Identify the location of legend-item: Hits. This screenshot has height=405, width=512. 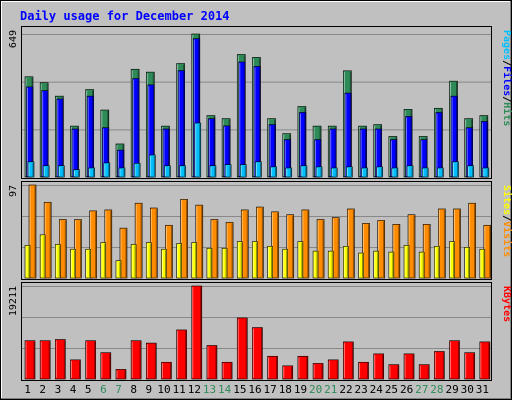
(506, 114).